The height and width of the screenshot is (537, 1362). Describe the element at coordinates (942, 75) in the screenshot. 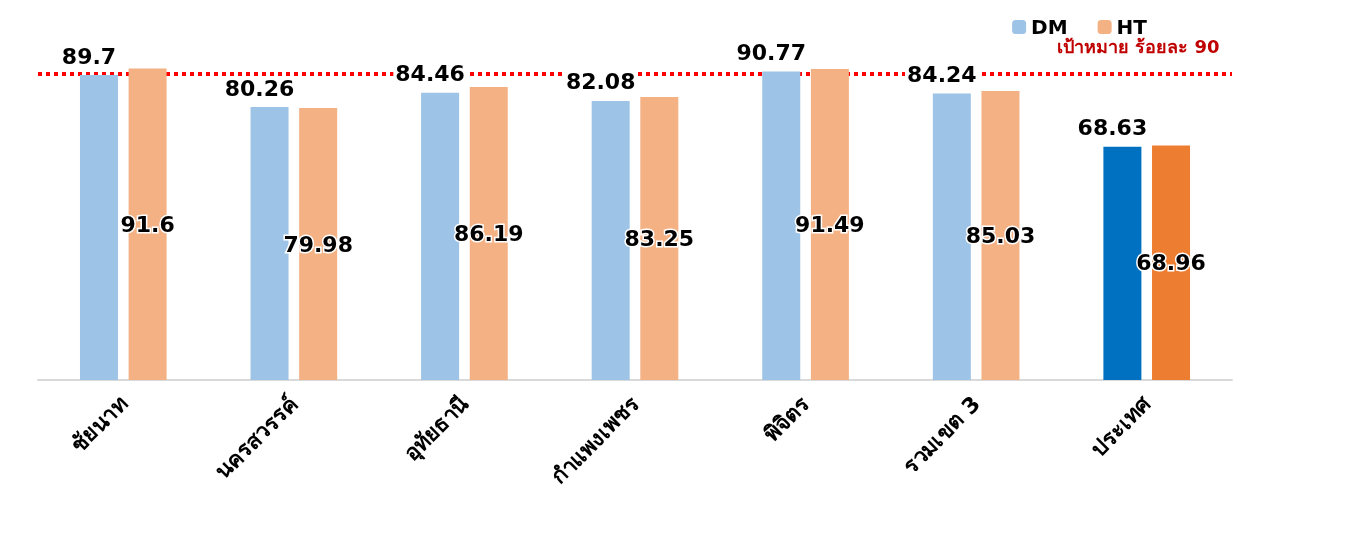

I see `data-label: 84.24` at that location.